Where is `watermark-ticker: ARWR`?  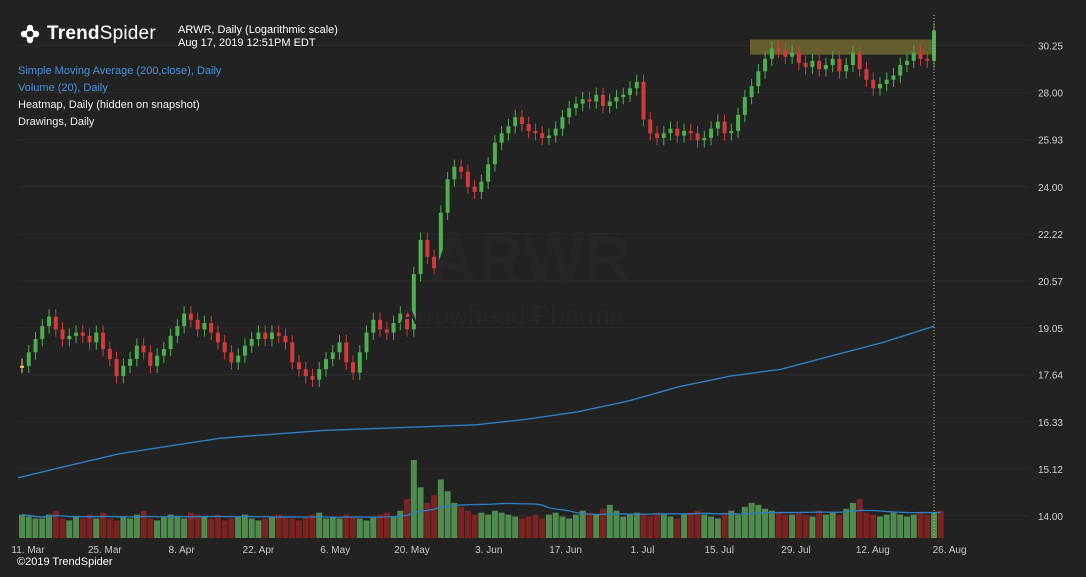 watermark-ticker: ARWR is located at coordinates (531, 259).